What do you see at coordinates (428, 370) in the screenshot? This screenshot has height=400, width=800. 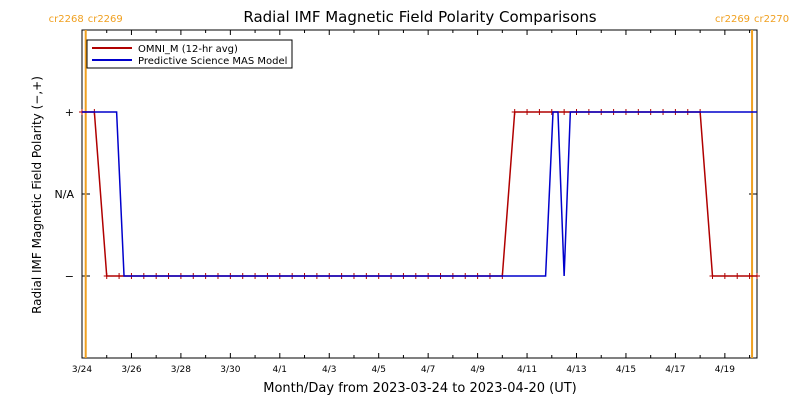 I see `x-tick-label: 4/7` at bounding box center [428, 370].